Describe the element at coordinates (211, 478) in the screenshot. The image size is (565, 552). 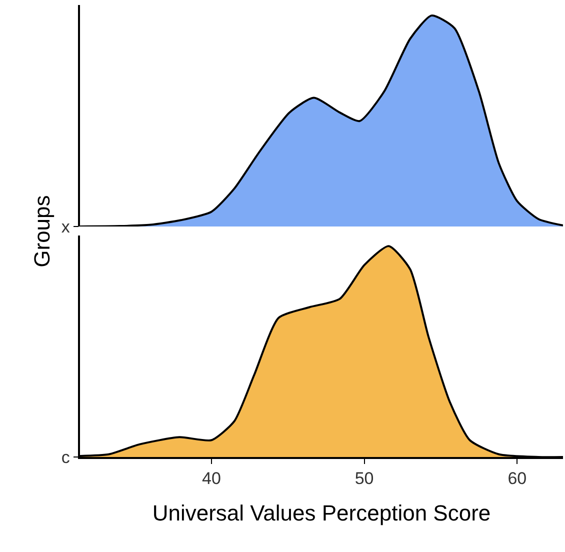
I see `x-tick-label: 40` at that location.